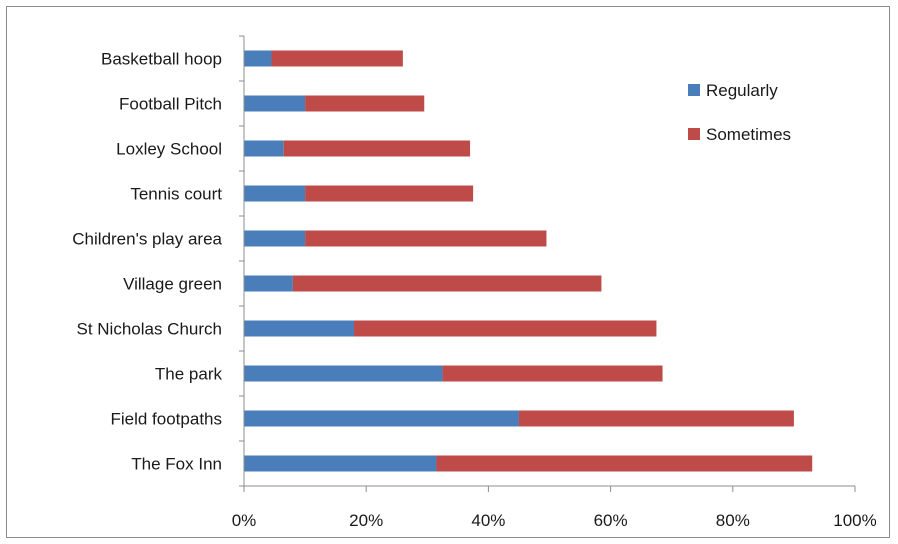 The height and width of the screenshot is (544, 898). Describe the element at coordinates (172, 284) in the screenshot. I see `category-label: Village green` at that location.